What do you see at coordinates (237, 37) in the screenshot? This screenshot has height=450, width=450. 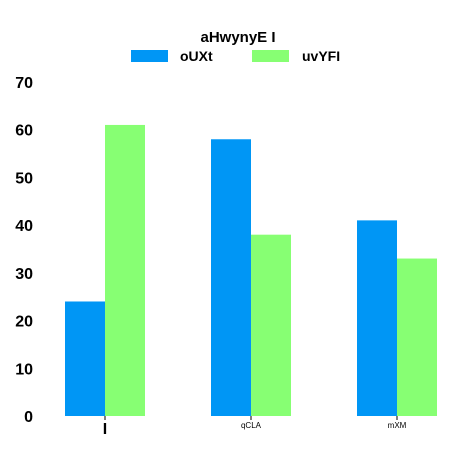 I see `chart-title: aHwynyE I` at bounding box center [237, 37].